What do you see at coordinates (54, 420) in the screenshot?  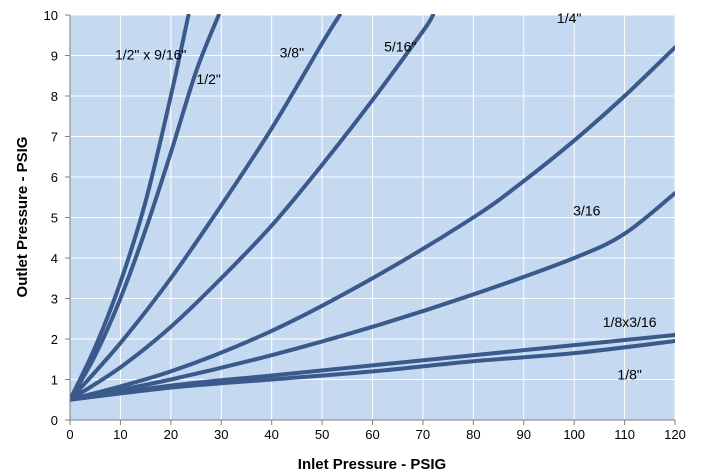 I see `y-tick-label: 0` at bounding box center [54, 420].